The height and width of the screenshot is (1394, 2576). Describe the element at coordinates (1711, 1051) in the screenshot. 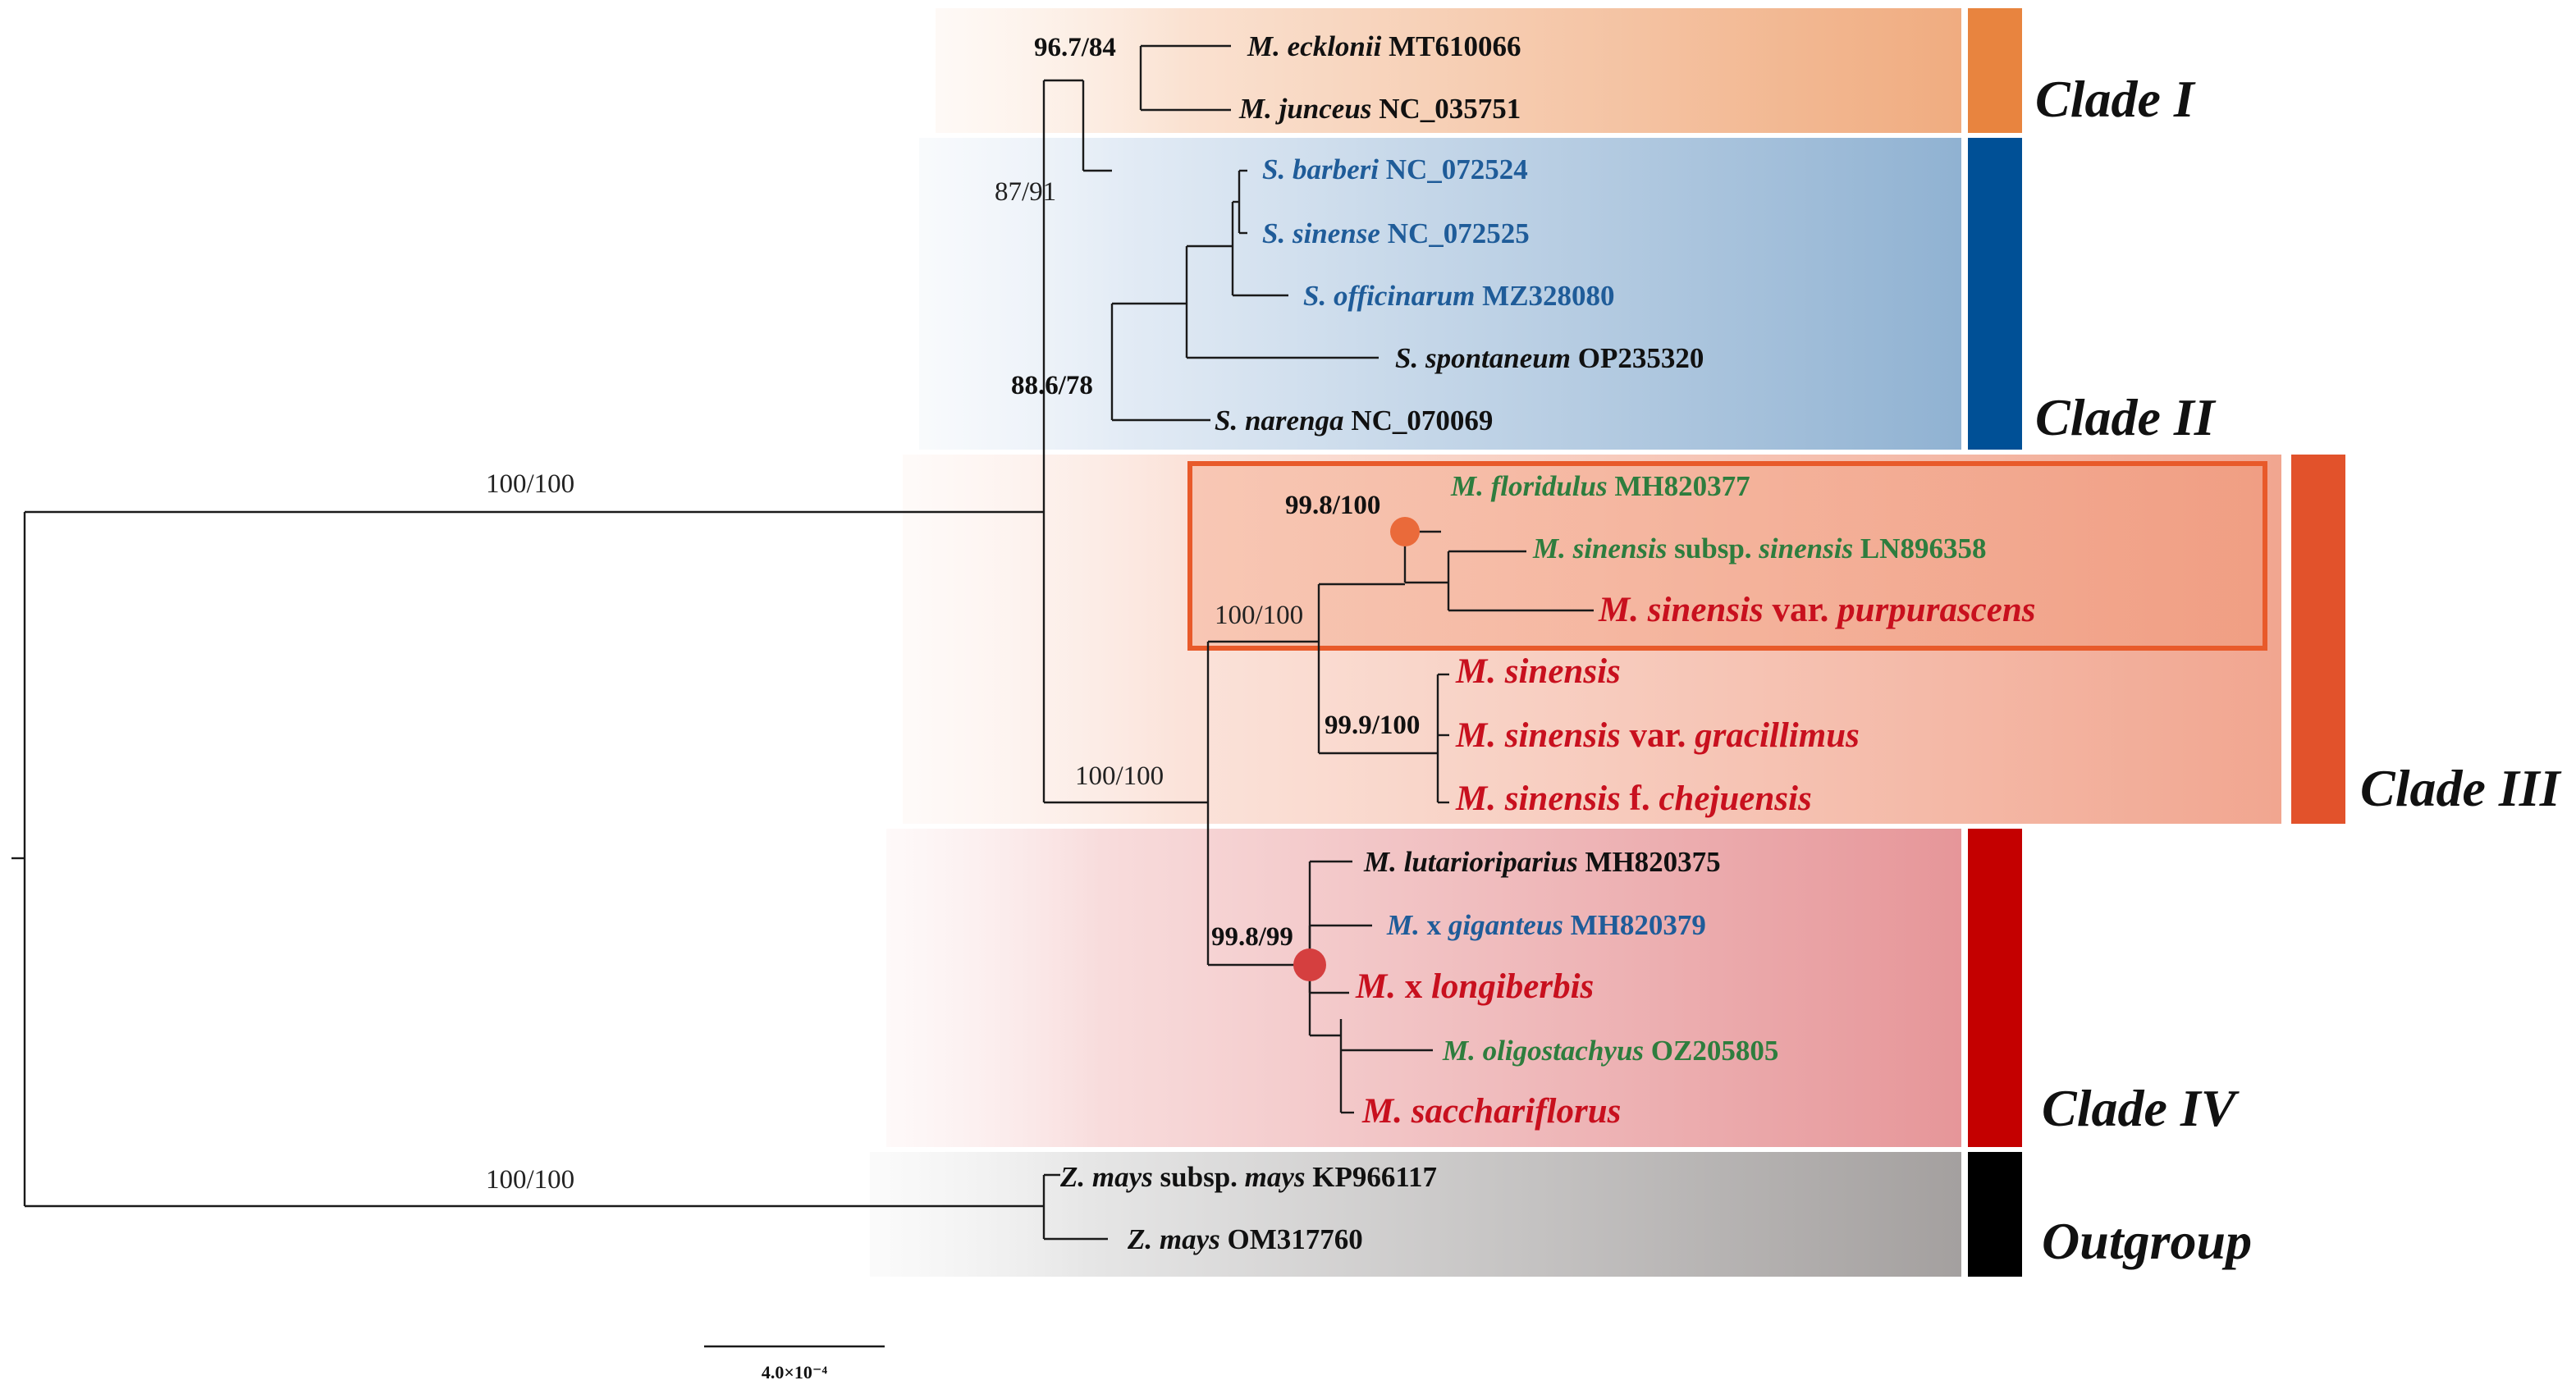

I see `taxon-text: OZ205805` at that location.